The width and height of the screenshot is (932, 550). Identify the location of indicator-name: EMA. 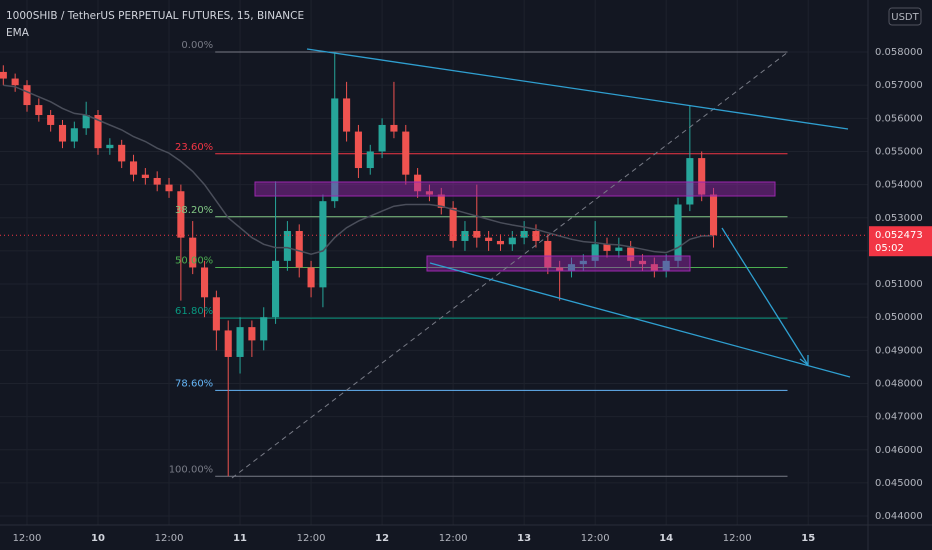
(18, 33).